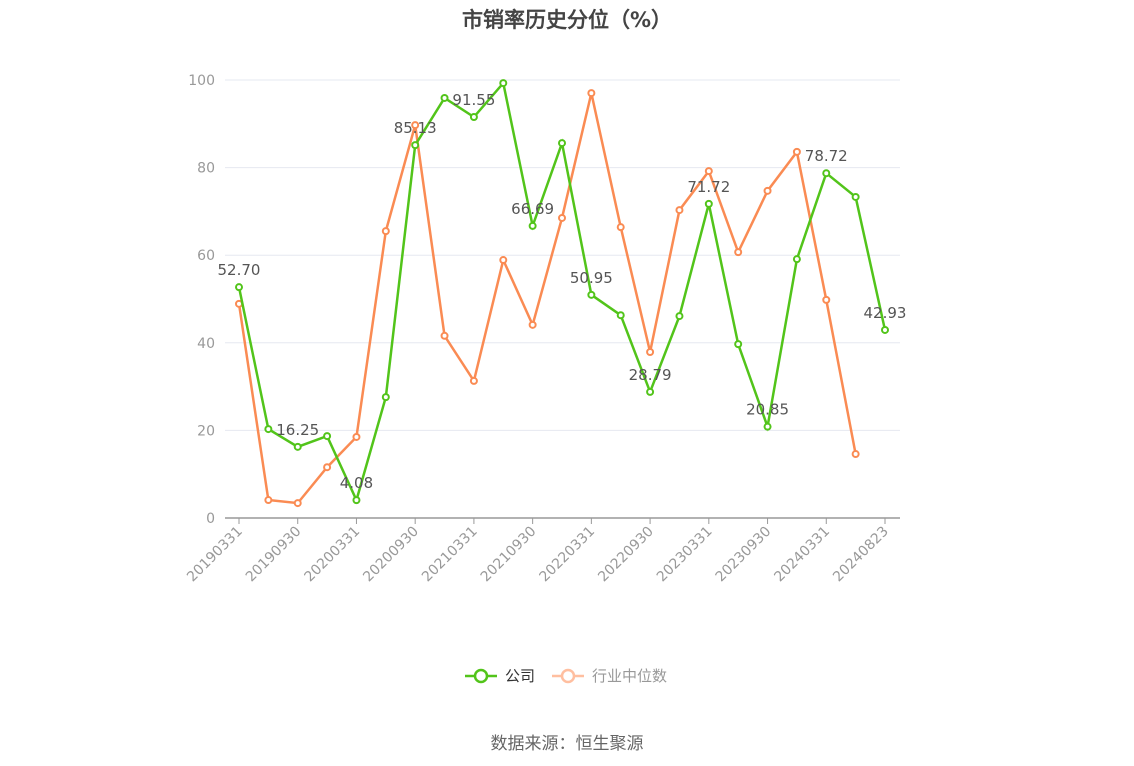 Image resolution: width=1134 pixels, height=766 pixels. I want to click on x-tick-label: 20200930, so click(391, 555).